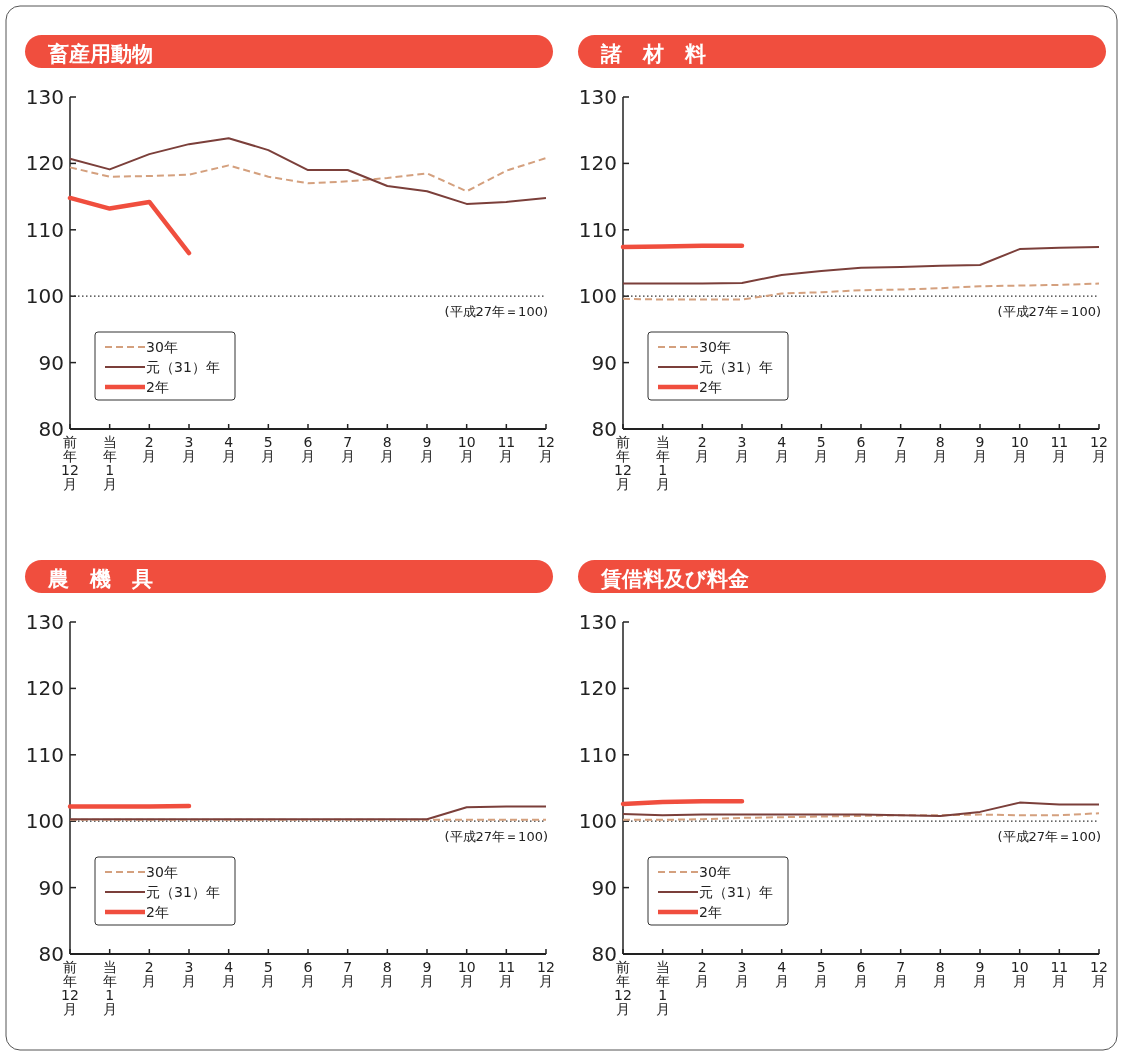 The image size is (1123, 1056). I want to click on chart-title: 賃借料及び料金, so click(674, 579).